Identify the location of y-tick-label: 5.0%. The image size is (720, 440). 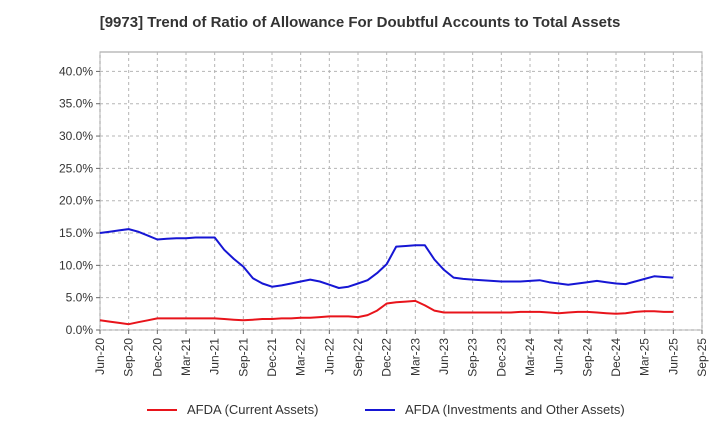
(80, 298).